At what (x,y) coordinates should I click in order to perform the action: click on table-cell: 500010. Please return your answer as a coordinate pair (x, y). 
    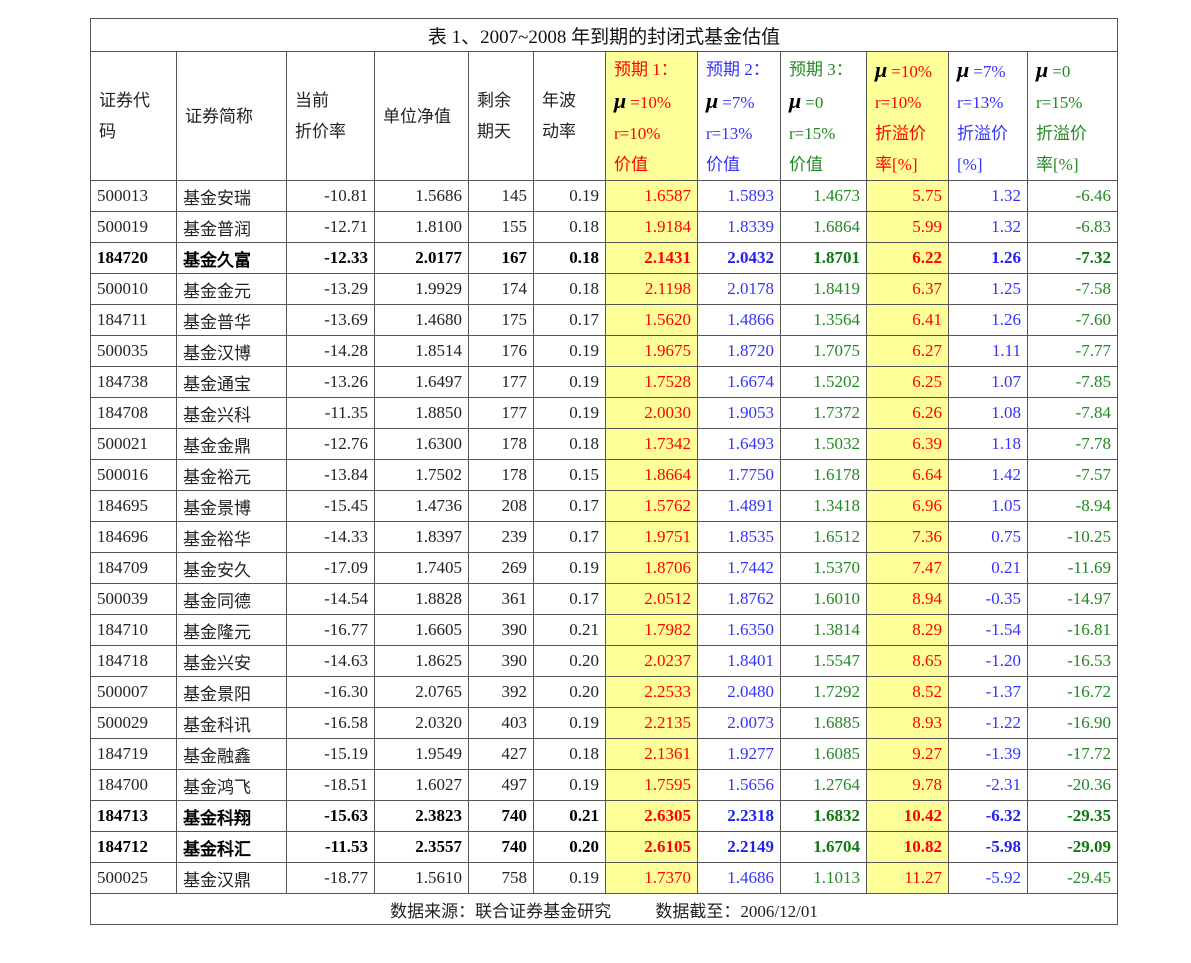
    Looking at the image, I should click on (133, 289).